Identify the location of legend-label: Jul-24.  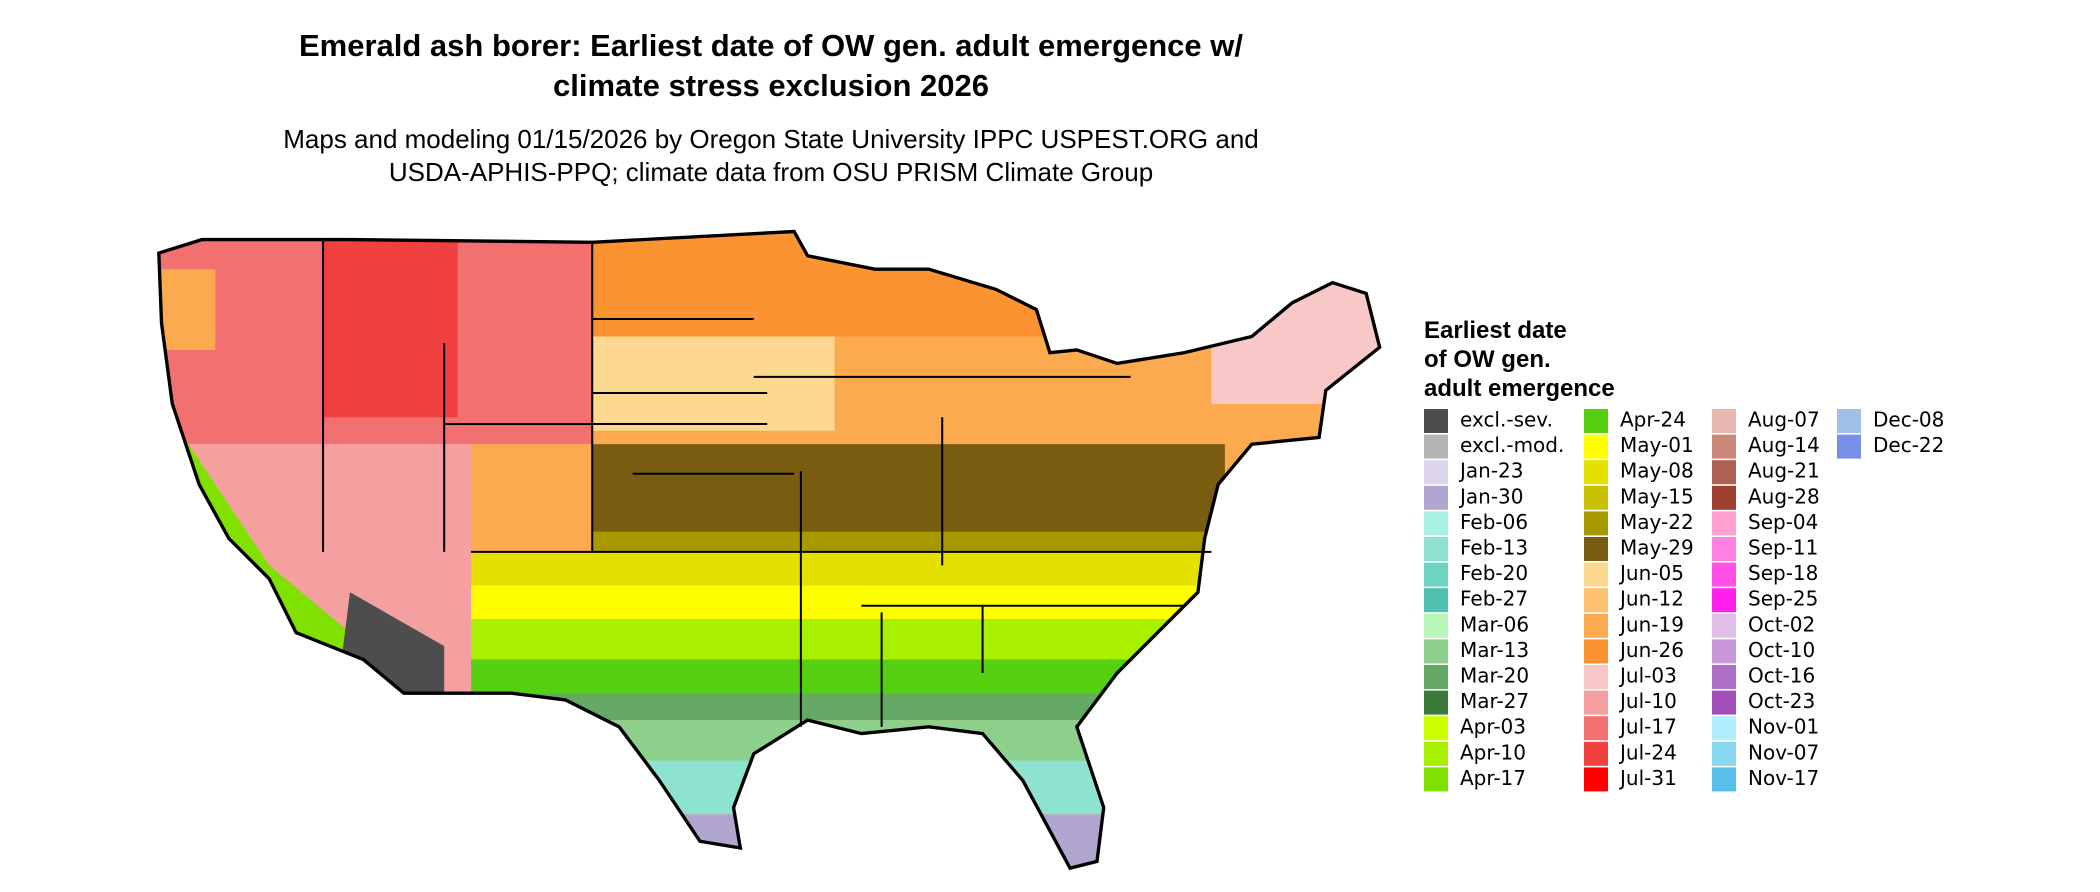
(1647, 752).